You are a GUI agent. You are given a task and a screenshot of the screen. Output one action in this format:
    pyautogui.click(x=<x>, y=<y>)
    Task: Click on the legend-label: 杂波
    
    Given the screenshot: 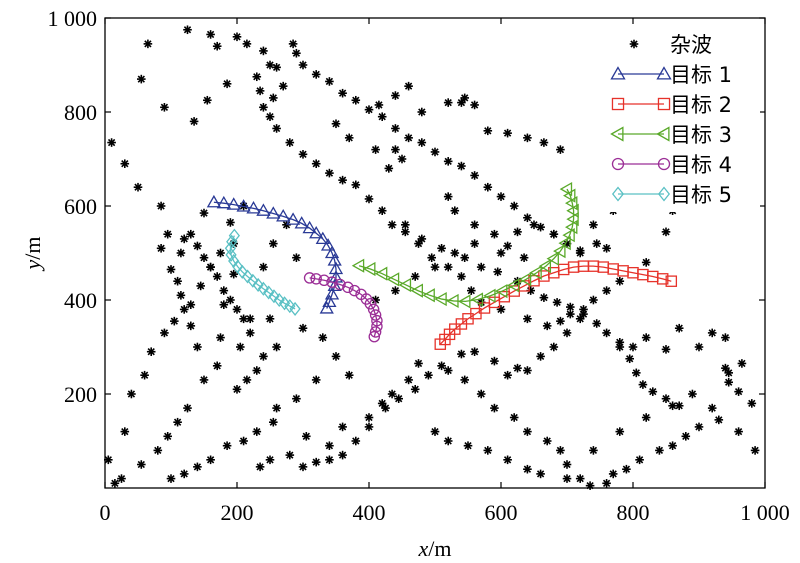 What is the action you would take?
    pyautogui.click(x=691, y=45)
    